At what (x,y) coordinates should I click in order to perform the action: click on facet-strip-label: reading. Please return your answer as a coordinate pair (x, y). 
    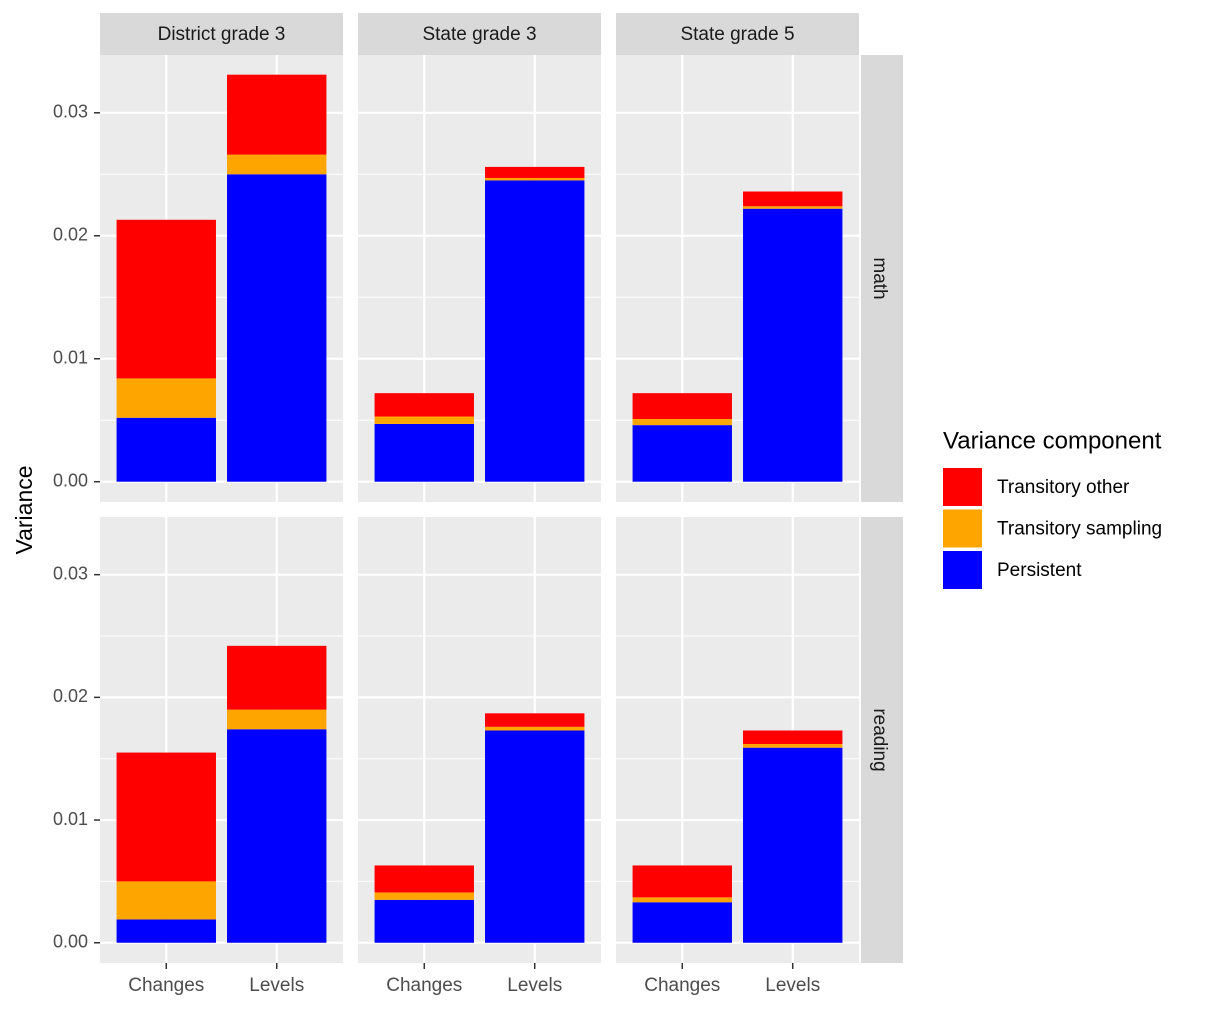
    Looking at the image, I should click on (879, 739).